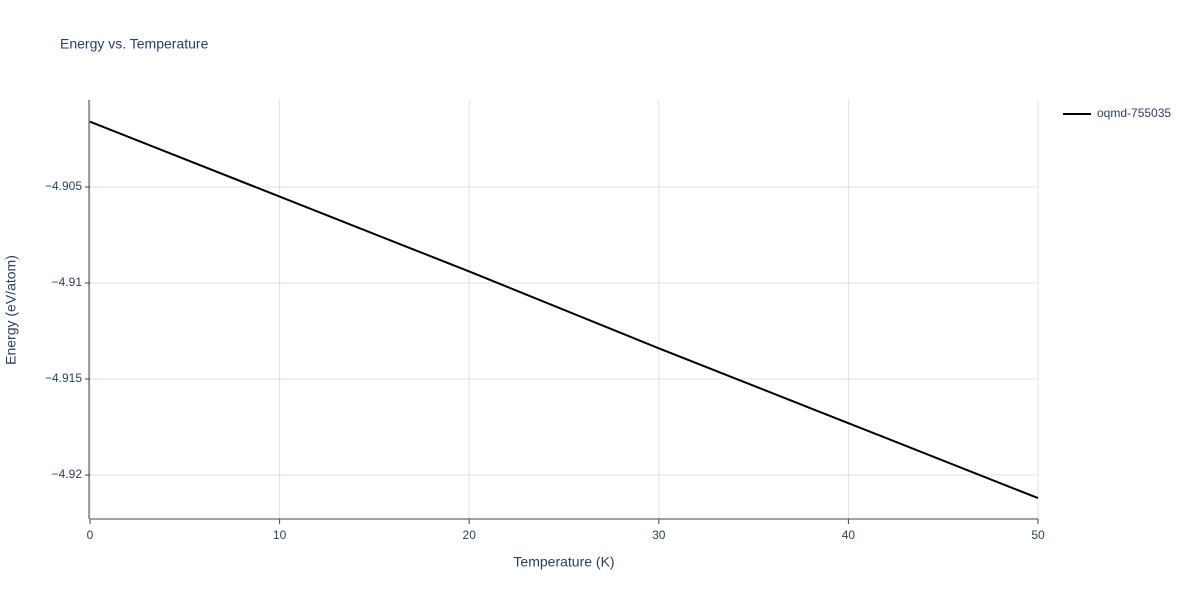  I want to click on chart-title: Energy vs. Temperature, so click(134, 44).